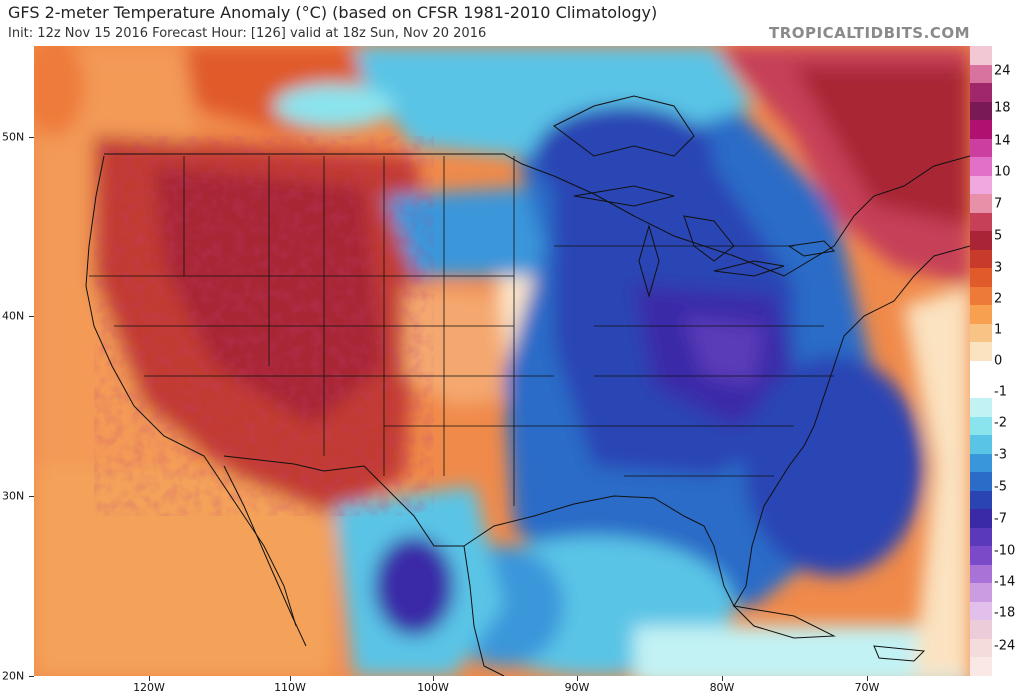  What do you see at coordinates (149, 687) in the screenshot?
I see `longitude-label: 120W` at bounding box center [149, 687].